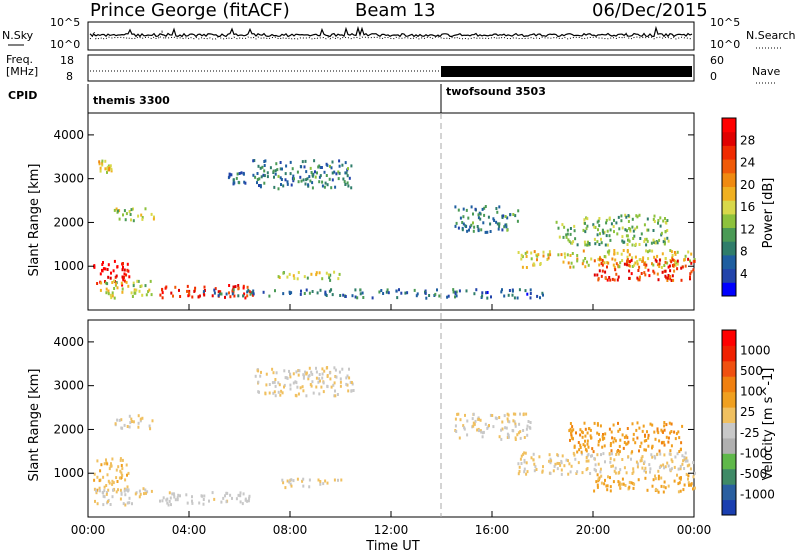 This screenshot has width=800, height=554. Describe the element at coordinates (750, 433) in the screenshot. I see `colorbar-tick: -25` at that location.